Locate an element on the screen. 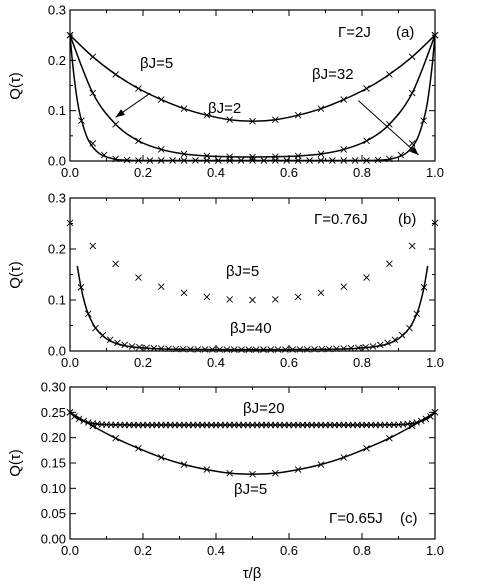  panel-a-arrow-head is located at coordinates (120, 113).